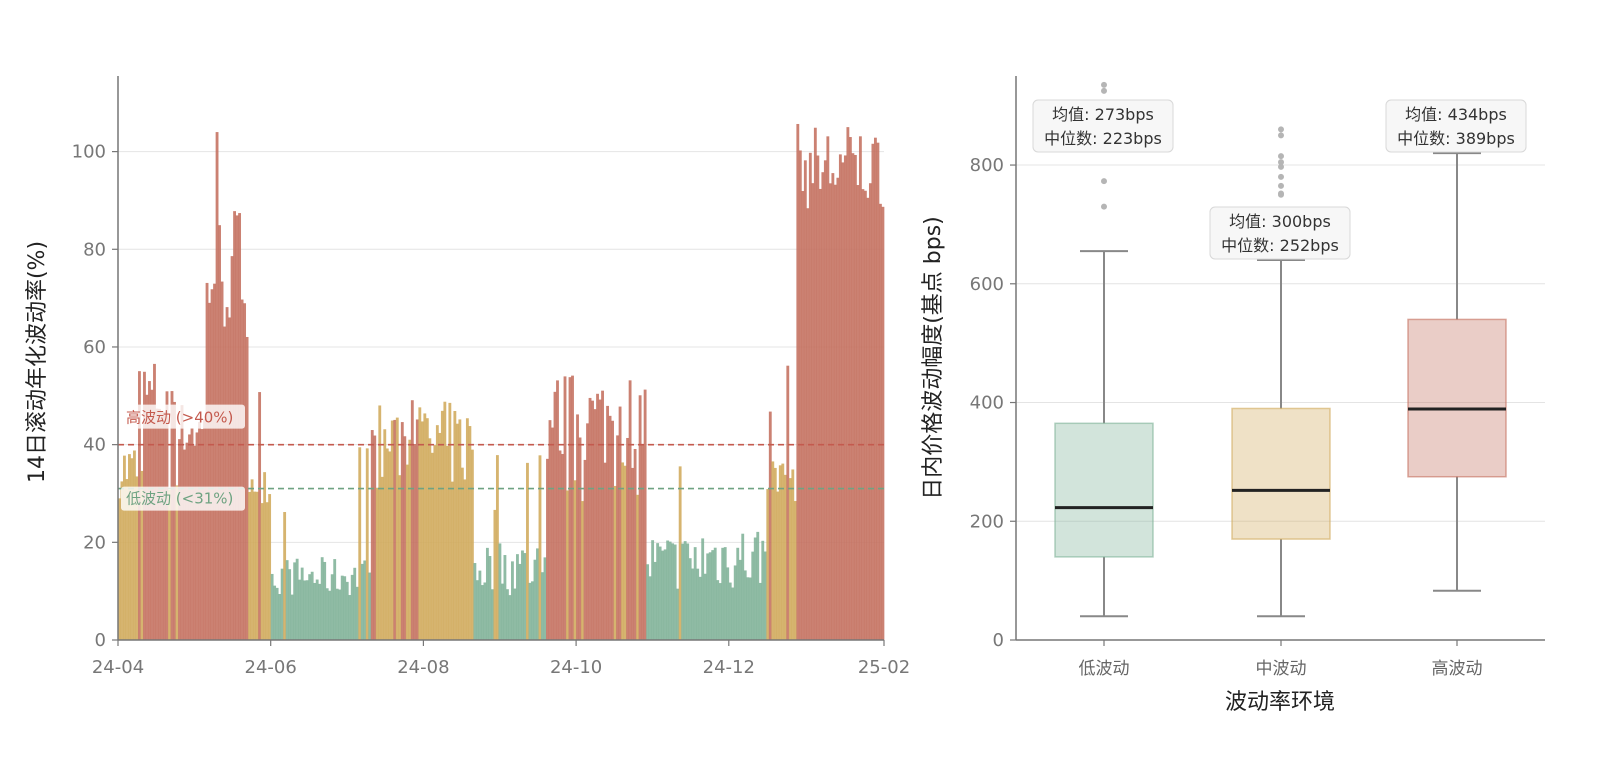 The width and height of the screenshot is (1600, 778). I want to click on high-threshold-label: 高波动 (>40%), so click(183, 416).